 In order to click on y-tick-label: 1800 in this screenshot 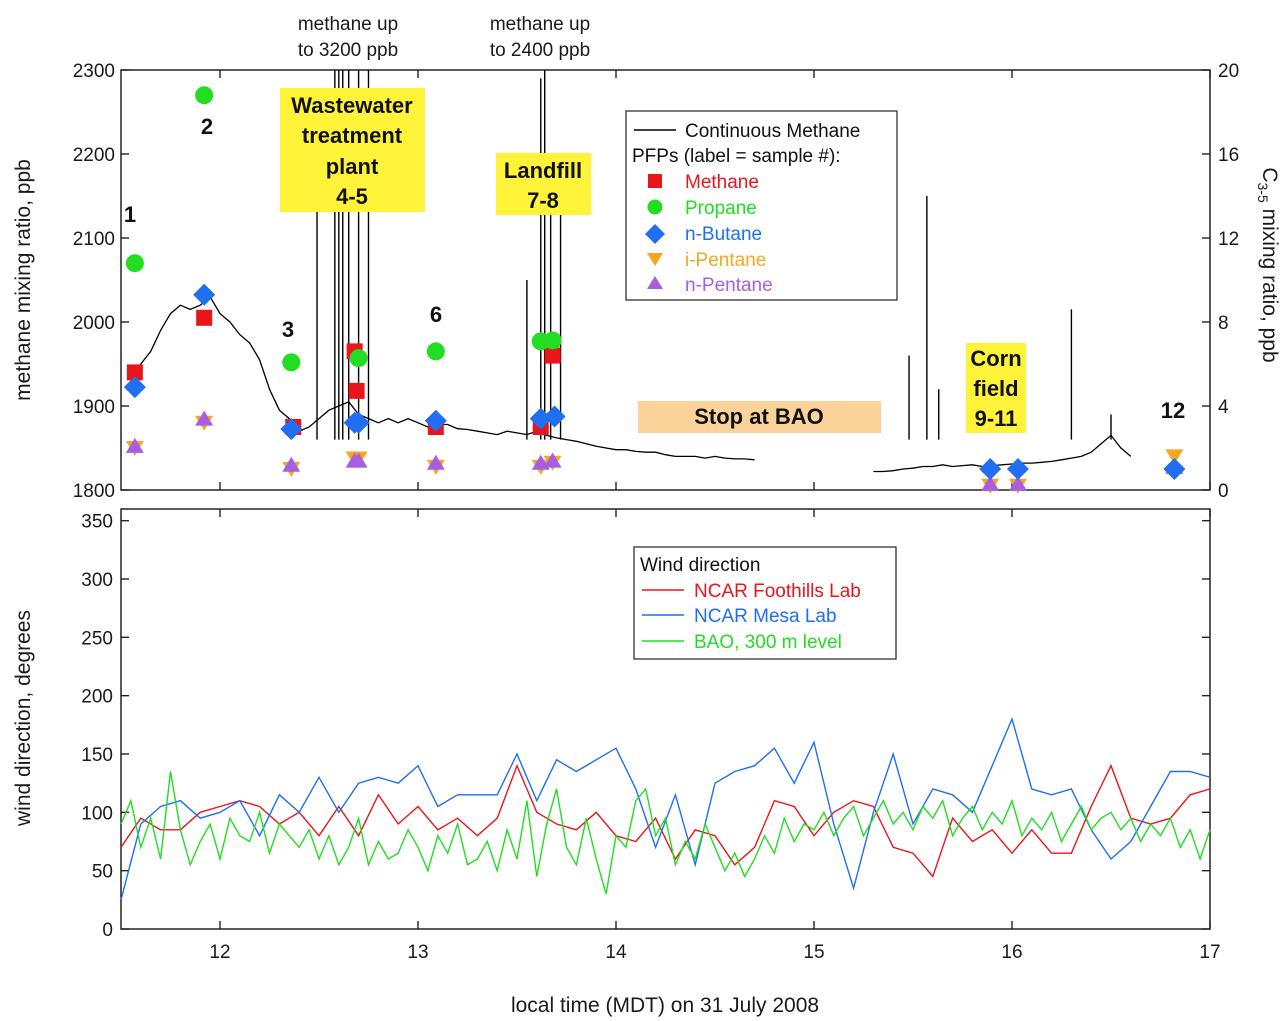, I will do `click(94, 491)`.